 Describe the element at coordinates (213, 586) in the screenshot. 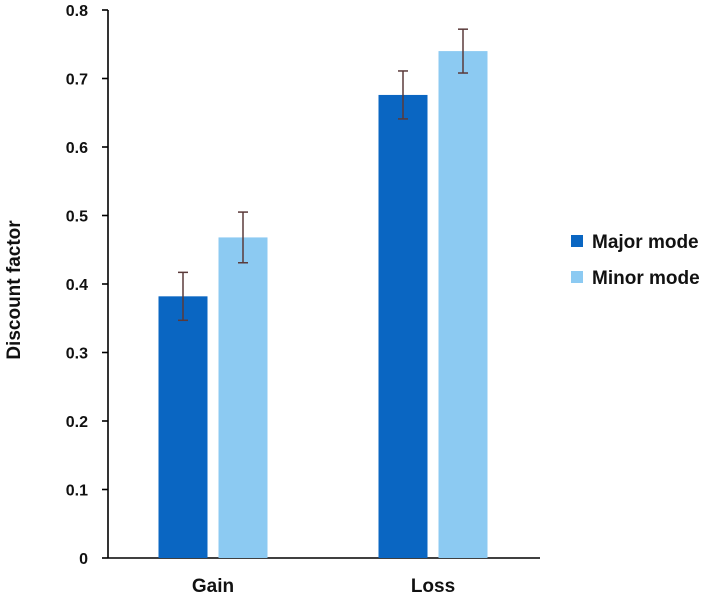

I see `x-category-label: Gain` at that location.